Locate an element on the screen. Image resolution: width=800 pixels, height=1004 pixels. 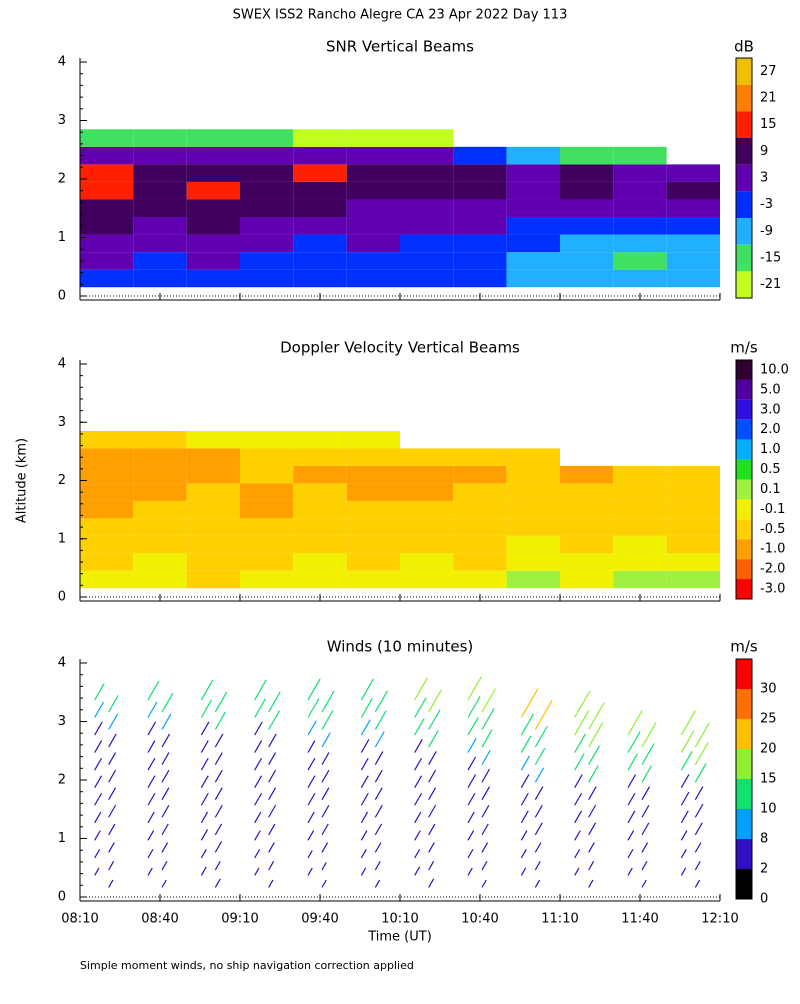
y-tick-label: 3 is located at coordinates (62, 422).